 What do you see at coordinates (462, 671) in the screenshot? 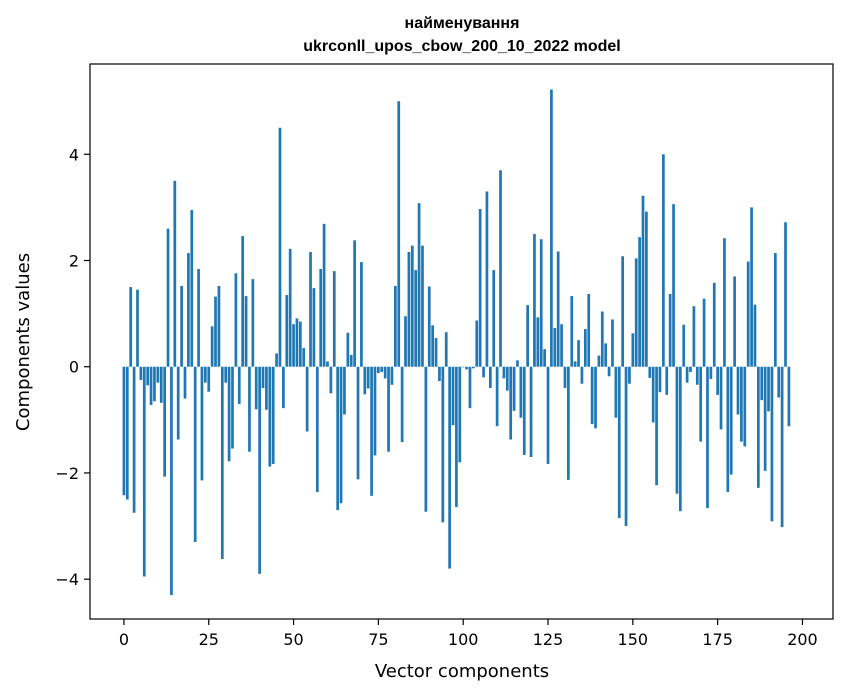
I see `x-axis-label: Vector components` at bounding box center [462, 671].